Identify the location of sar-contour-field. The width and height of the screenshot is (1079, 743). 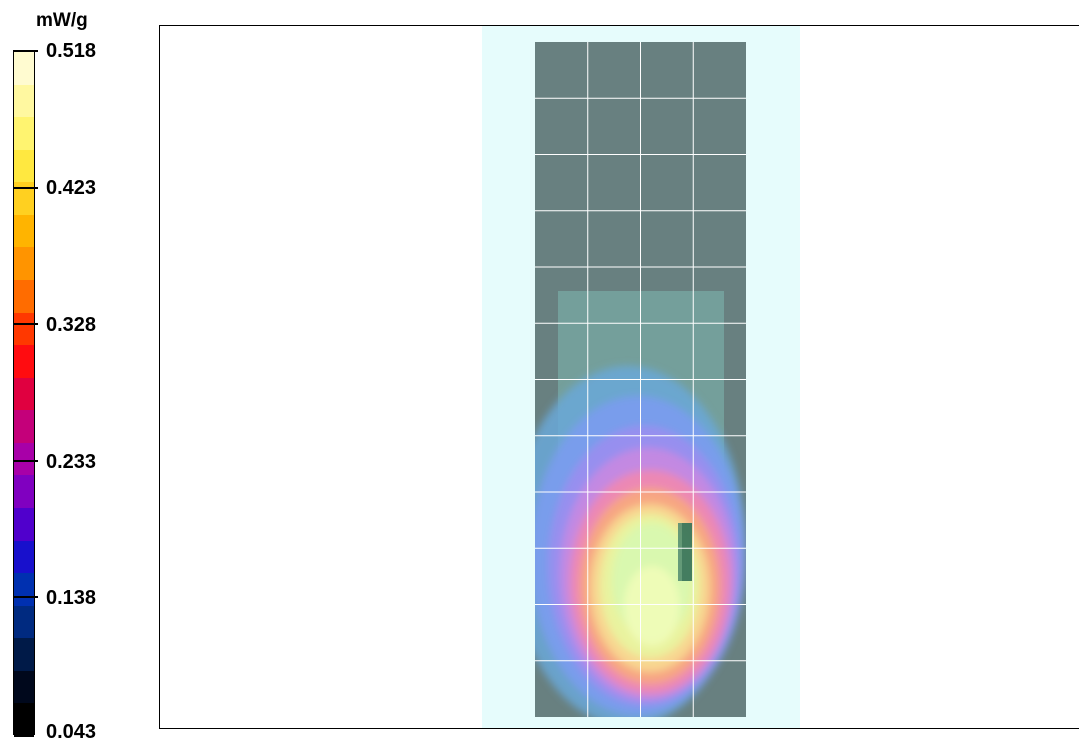
(640, 541).